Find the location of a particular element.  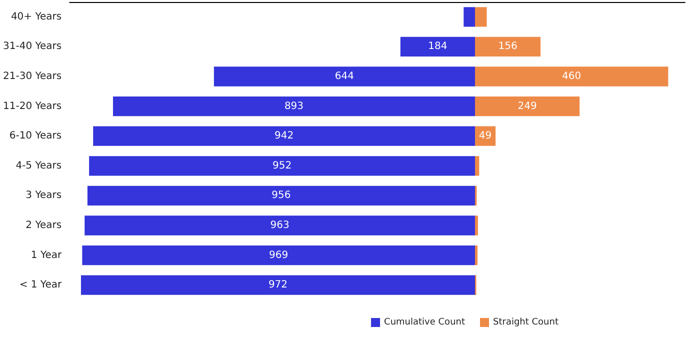

data-label: 893 is located at coordinates (294, 106).